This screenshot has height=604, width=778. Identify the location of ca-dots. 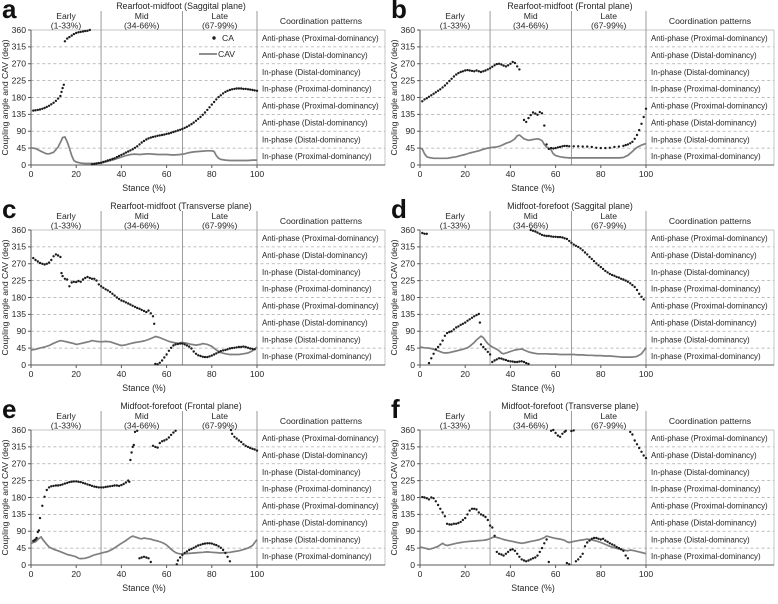
(145, 97).